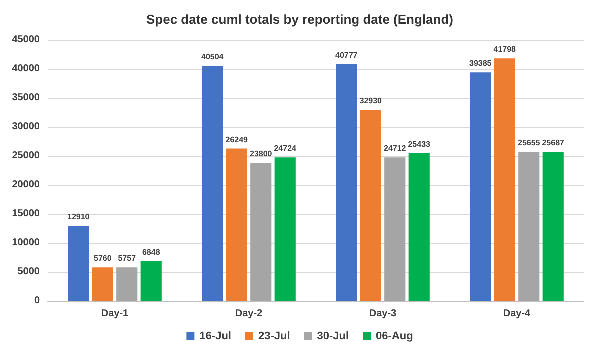 The image size is (600, 349). Describe the element at coordinates (481, 63) in the screenshot. I see `data-label: 39385` at that location.